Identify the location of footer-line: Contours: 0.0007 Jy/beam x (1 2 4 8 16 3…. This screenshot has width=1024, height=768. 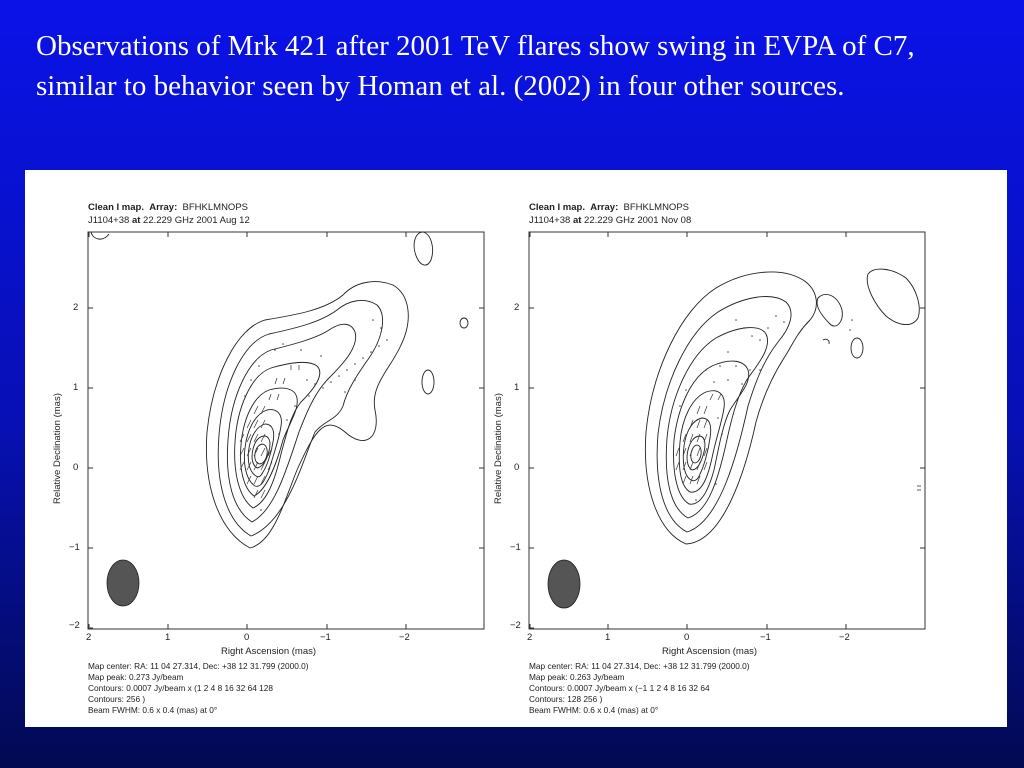
(180, 688).